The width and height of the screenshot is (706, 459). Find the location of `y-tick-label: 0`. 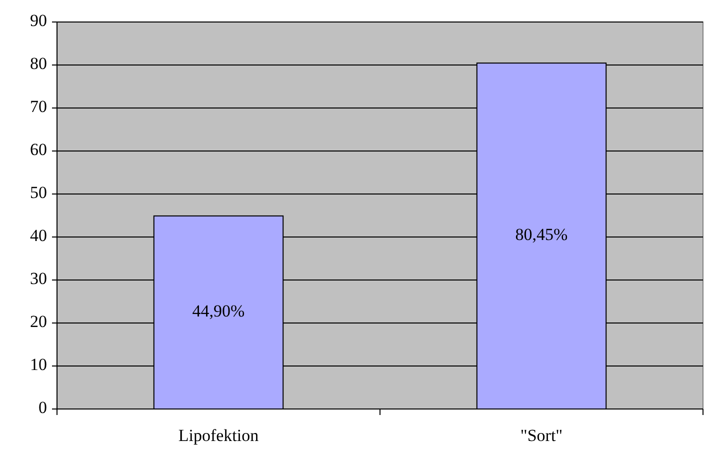

y-tick-label: 0 is located at coordinates (42, 407).